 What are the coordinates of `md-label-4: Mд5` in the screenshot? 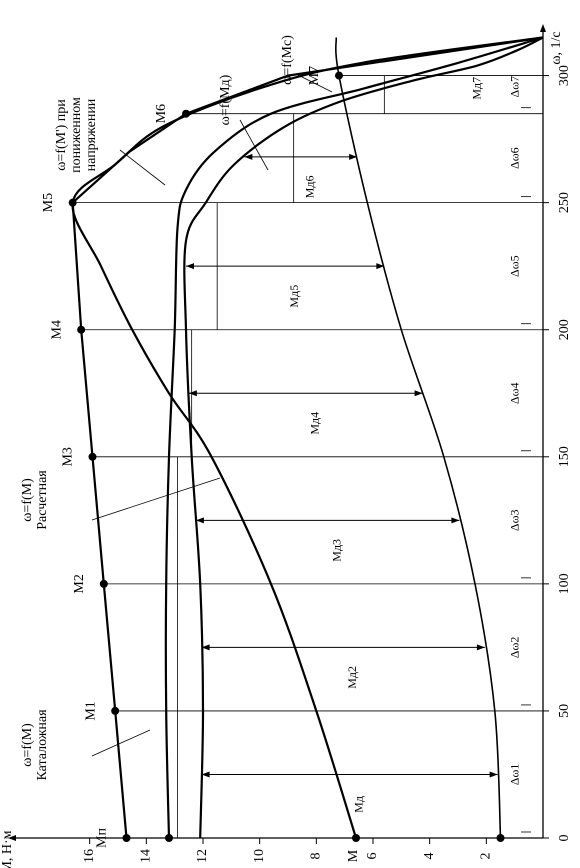 It's located at (294, 296).